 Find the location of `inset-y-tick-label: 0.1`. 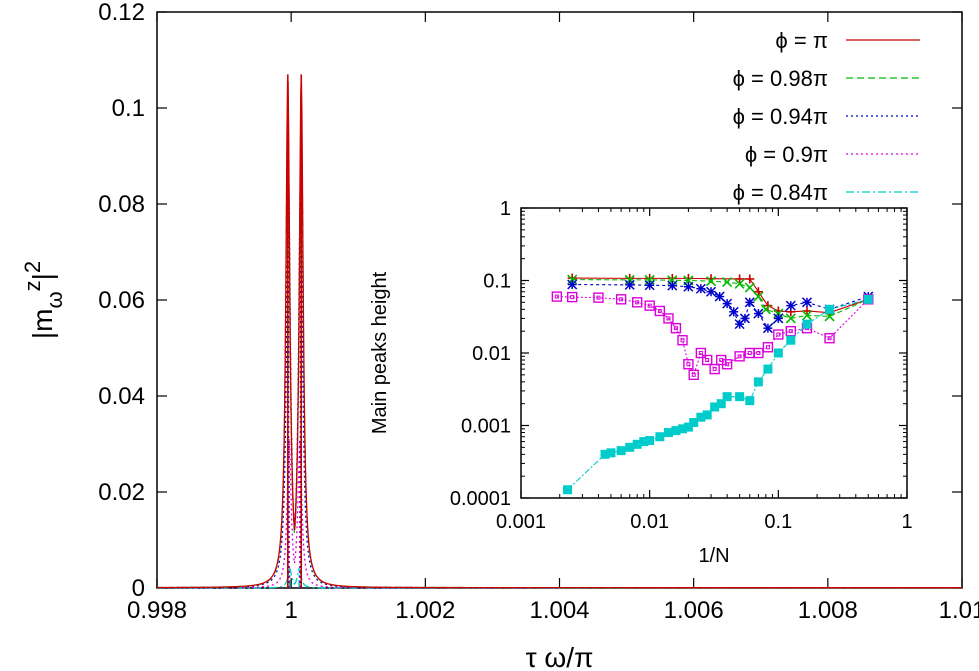

inset-y-tick-label: 0.1 is located at coordinates (497, 282).